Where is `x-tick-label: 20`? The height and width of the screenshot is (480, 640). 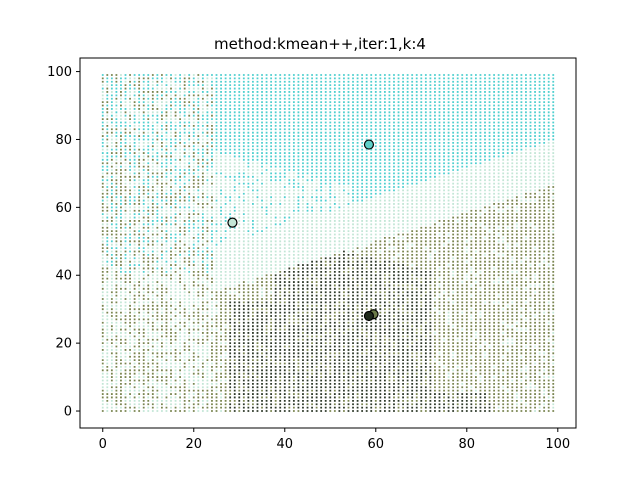 x-tick-label: 20 is located at coordinates (193, 444).